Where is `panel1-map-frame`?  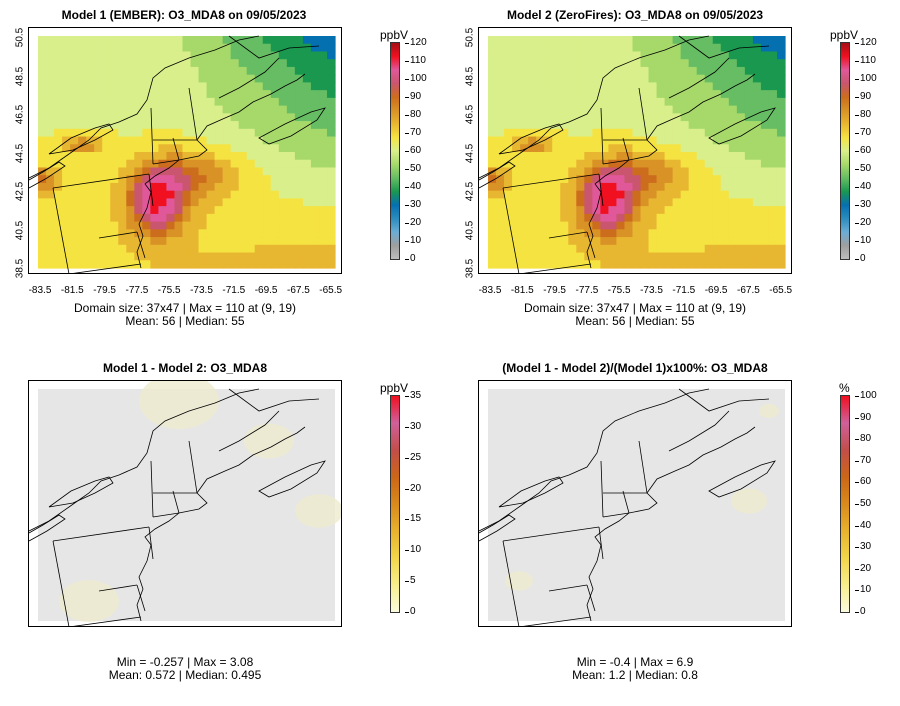
panel1-map-frame is located at coordinates (185, 150).